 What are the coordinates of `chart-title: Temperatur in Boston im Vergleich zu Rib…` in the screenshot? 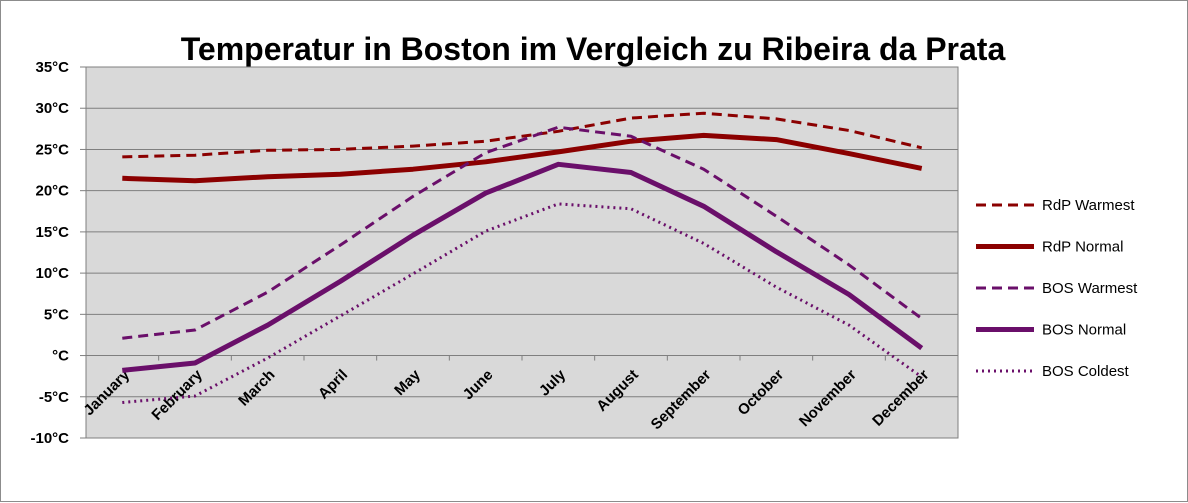 It's located at (593, 49).